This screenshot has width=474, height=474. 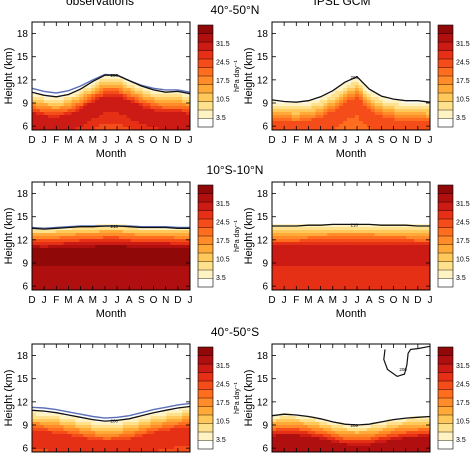 I want to click on colorbar-label: hPa day⁻¹, so click(x=237, y=75).